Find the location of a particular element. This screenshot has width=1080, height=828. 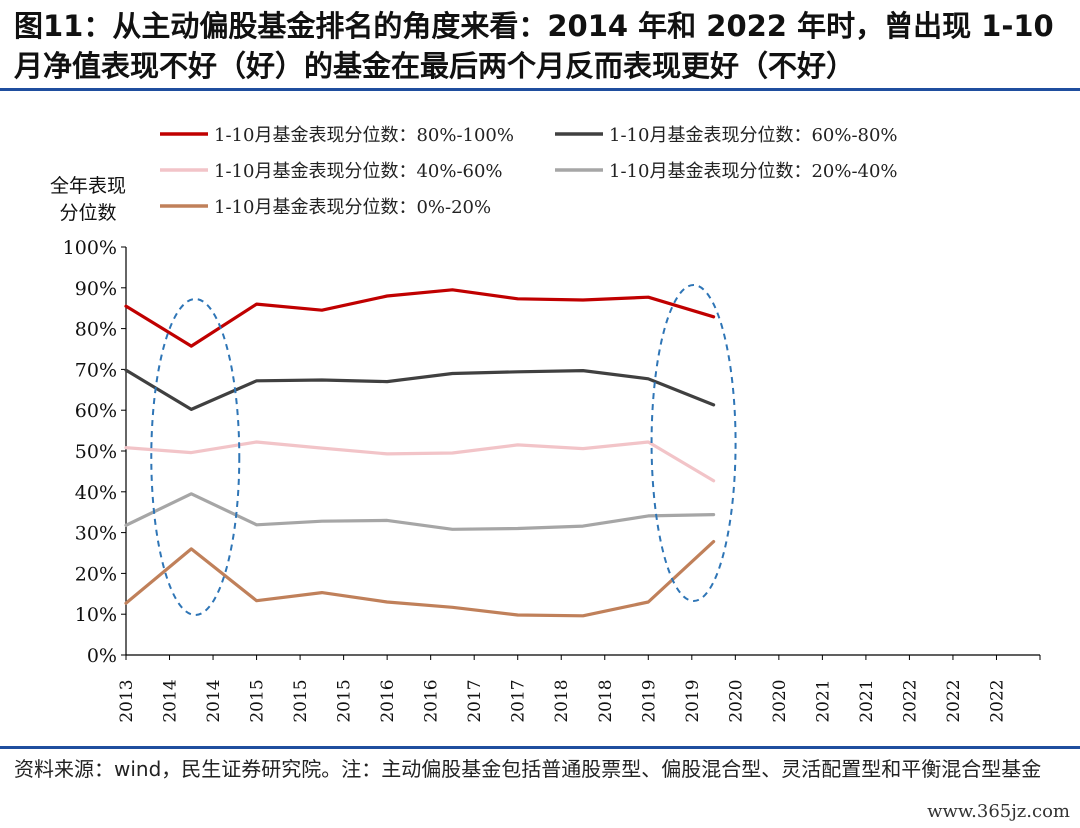

y-tick-label: 60% is located at coordinates (96, 411).